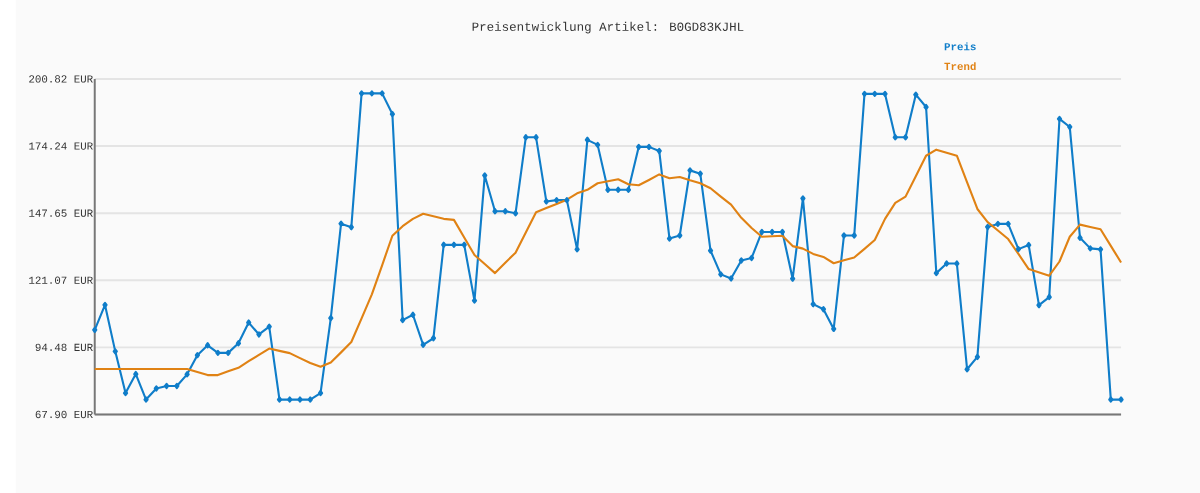 This screenshot has width=1200, height=493. Describe the element at coordinates (64, 347) in the screenshot. I see `y-tick-label: 94.48 EUR` at that location.